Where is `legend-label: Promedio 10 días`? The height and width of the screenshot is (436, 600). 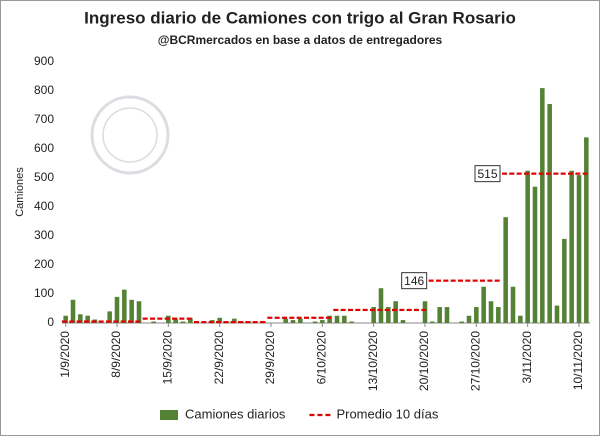
legend-label: Promedio 10 días is located at coordinates (387, 413).